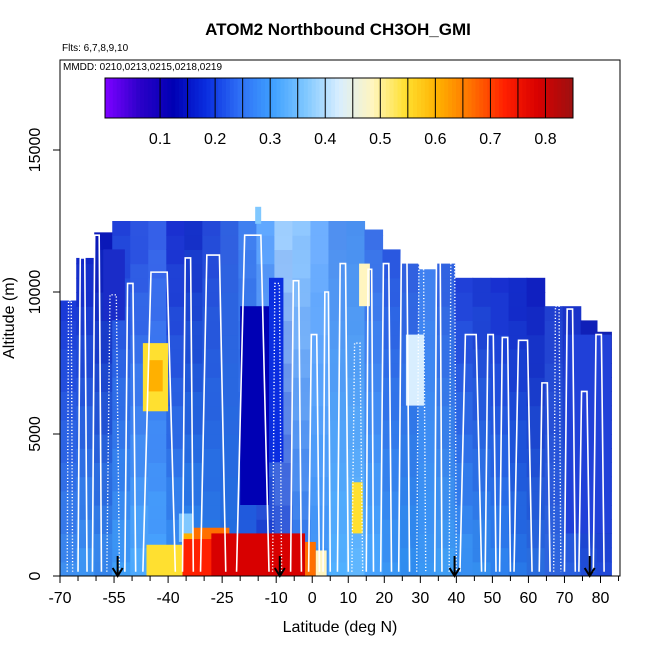  Describe the element at coordinates (493, 598) in the screenshot. I see `x-tick-label: 50` at that location.